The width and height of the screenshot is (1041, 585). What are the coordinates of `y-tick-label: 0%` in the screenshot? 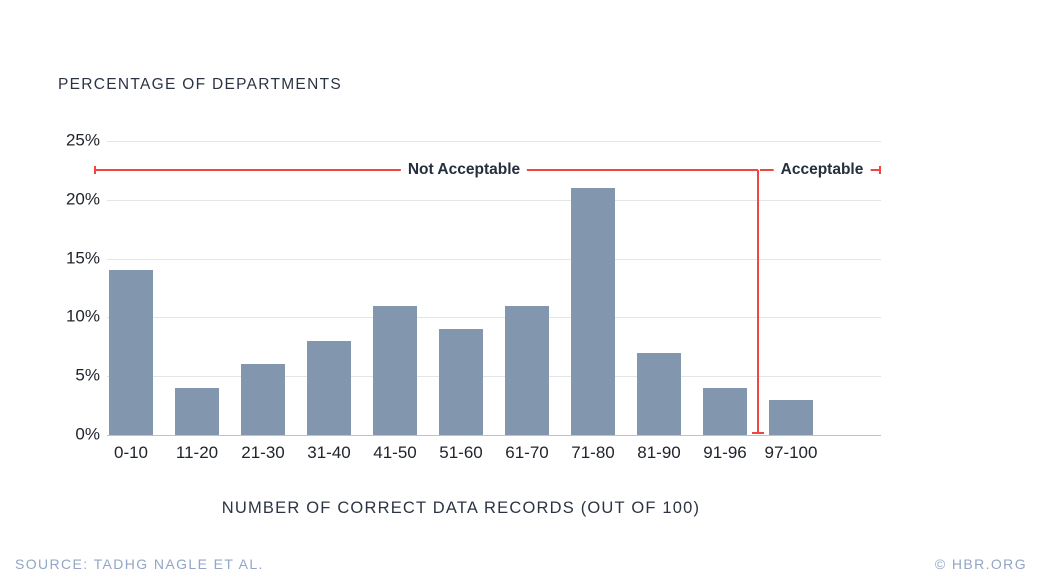 It's located at (87, 434).